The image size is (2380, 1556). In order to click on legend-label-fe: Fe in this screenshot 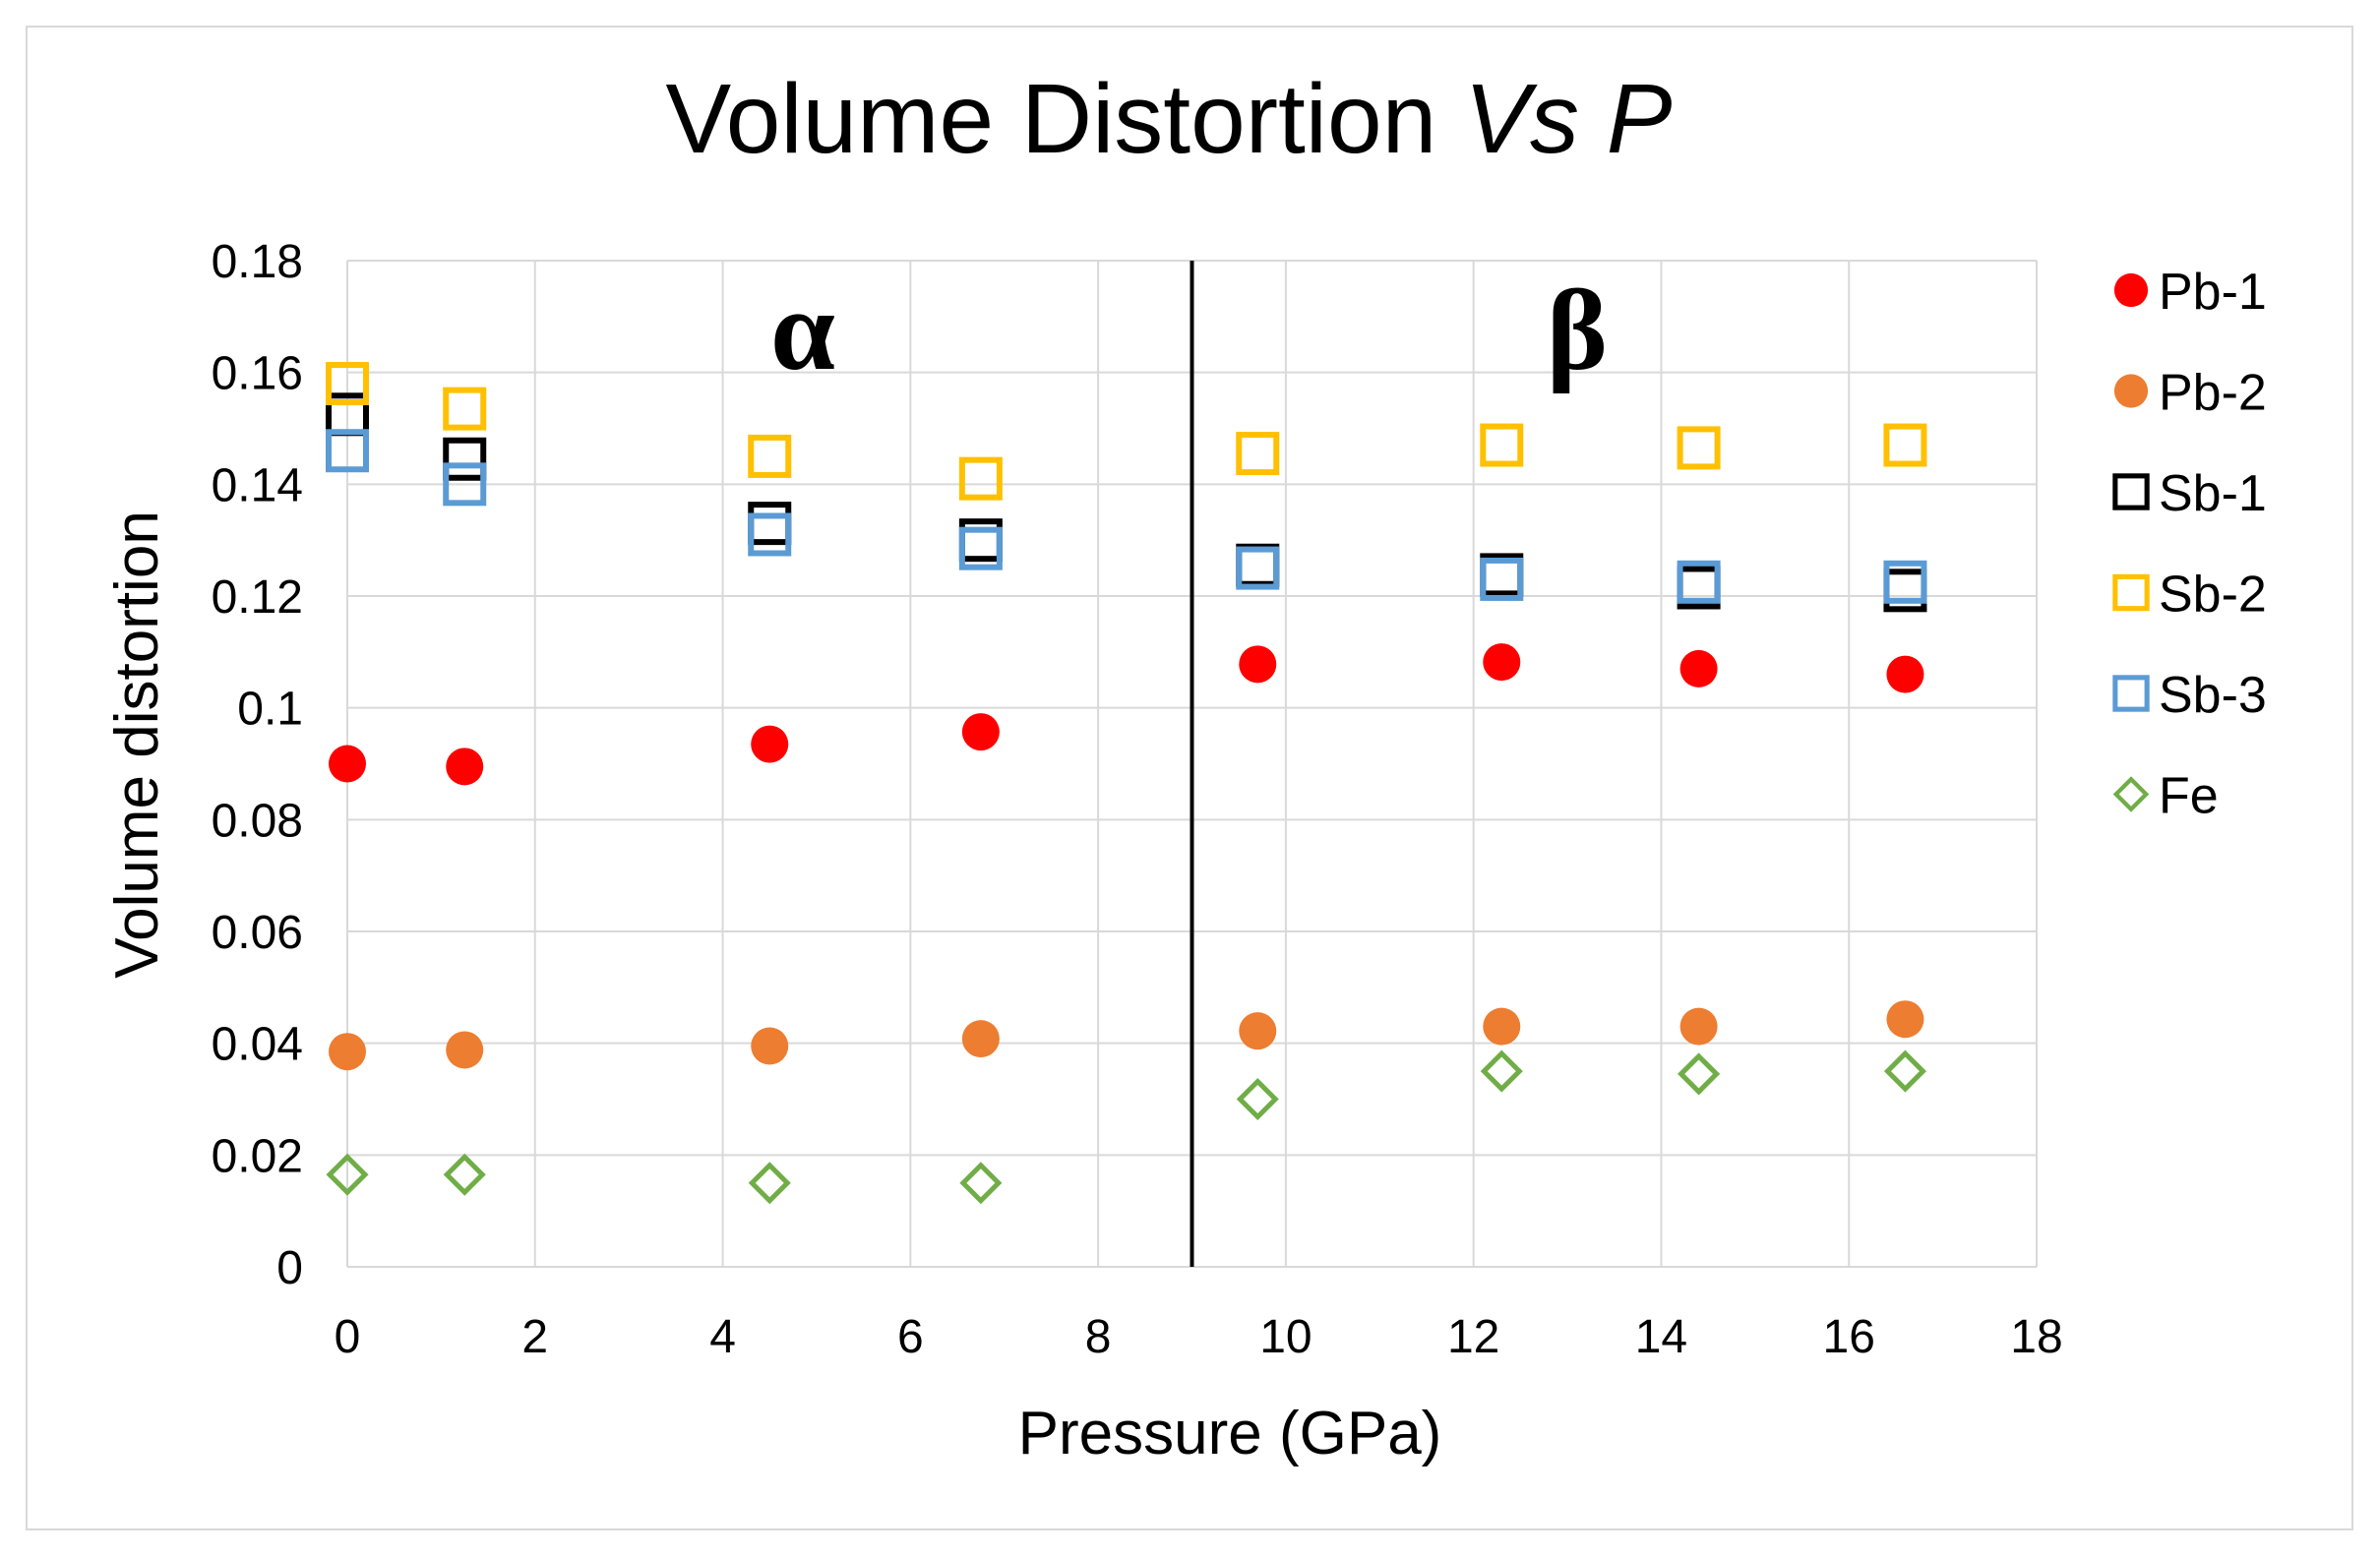, I will do `click(2189, 797)`.